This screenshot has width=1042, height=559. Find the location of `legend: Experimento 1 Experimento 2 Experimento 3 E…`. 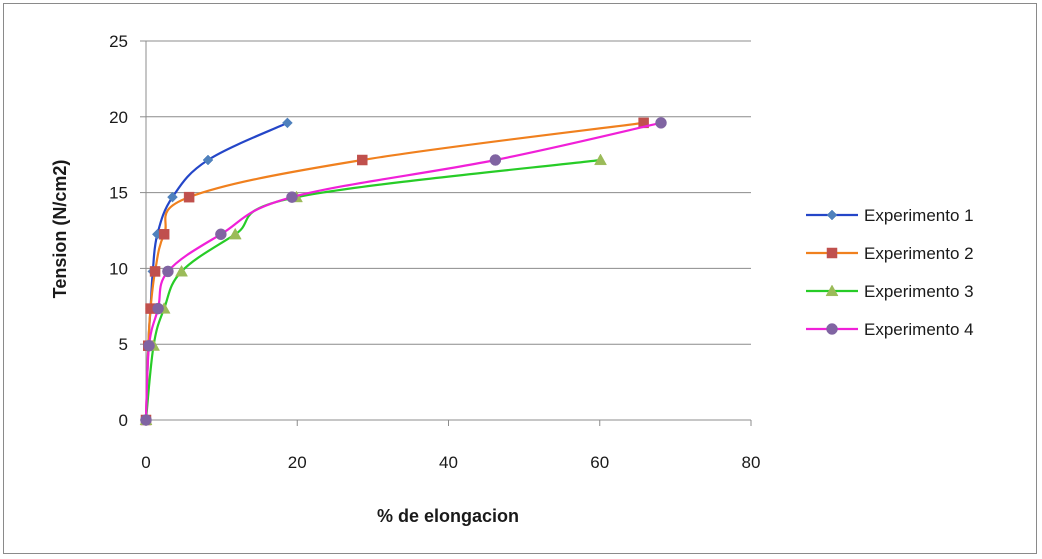

legend: Experimento 1 Experimento 2 Experimento 3 E… is located at coordinates (890, 272).